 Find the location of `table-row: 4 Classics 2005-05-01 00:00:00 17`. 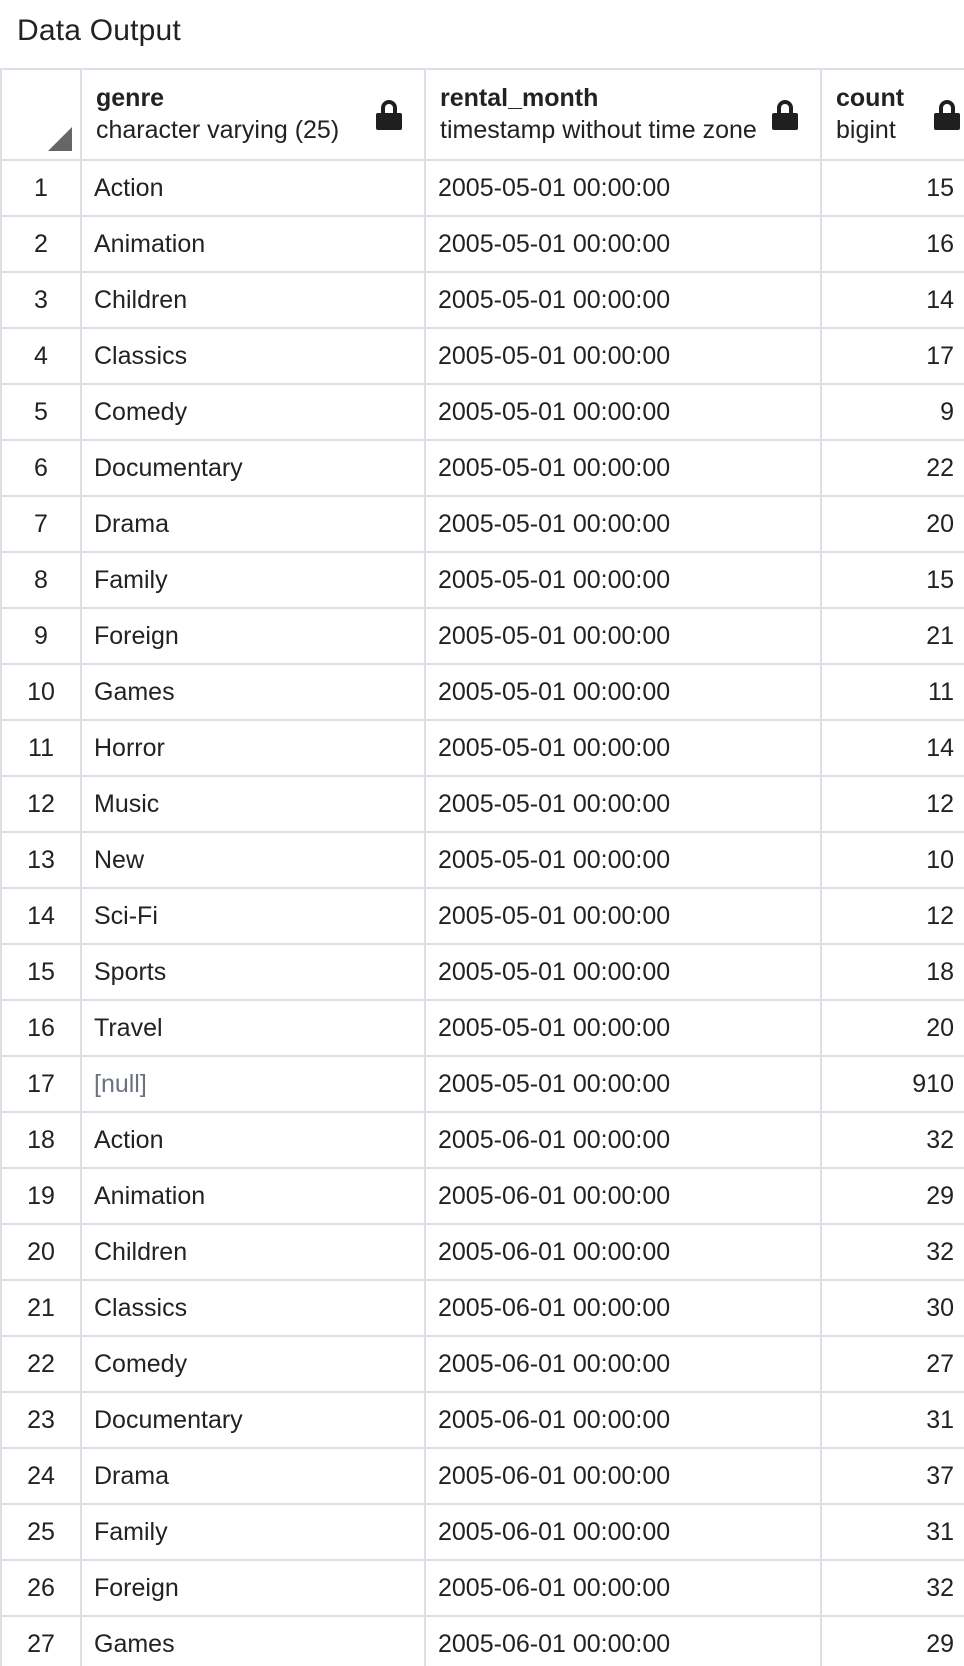

table-row: 4 Classics 2005-05-01 00:00:00 17 is located at coordinates (482, 356).